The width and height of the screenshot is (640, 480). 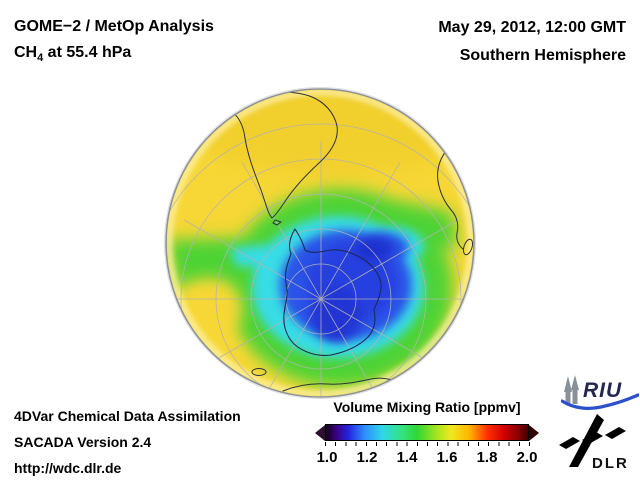 What do you see at coordinates (571, 389) in the screenshot?
I see `cathedral-icon` at bounding box center [571, 389].